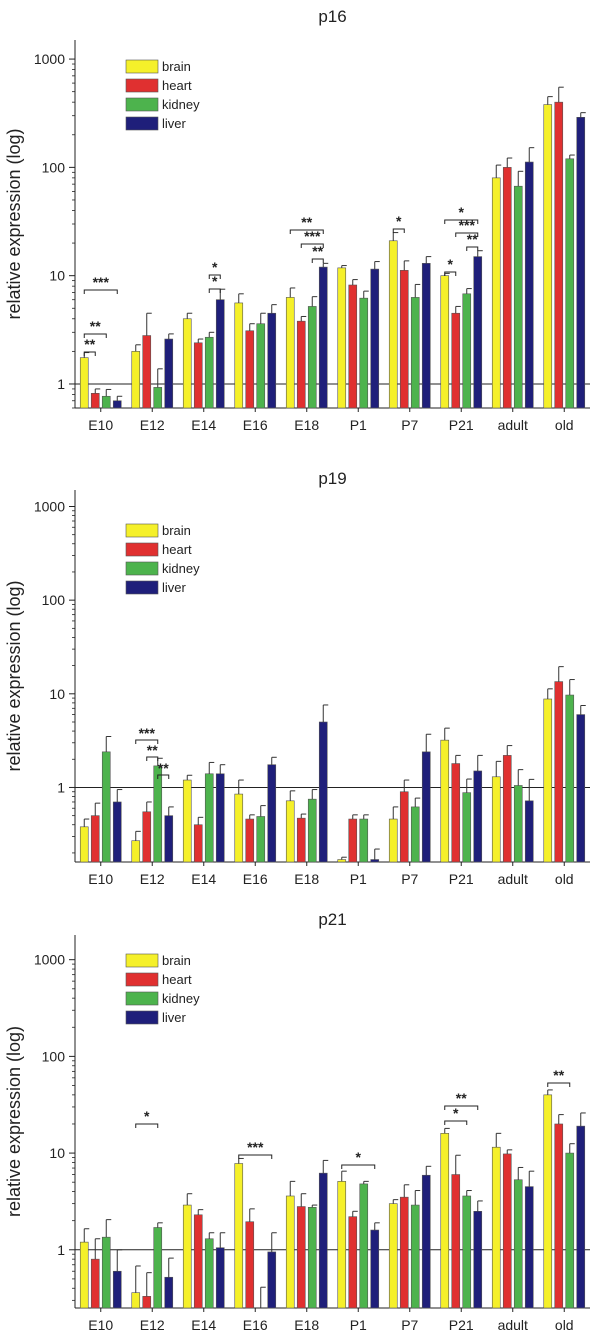 The height and width of the screenshot is (1338, 603). I want to click on legend-swatch-brain, so click(142, 960).